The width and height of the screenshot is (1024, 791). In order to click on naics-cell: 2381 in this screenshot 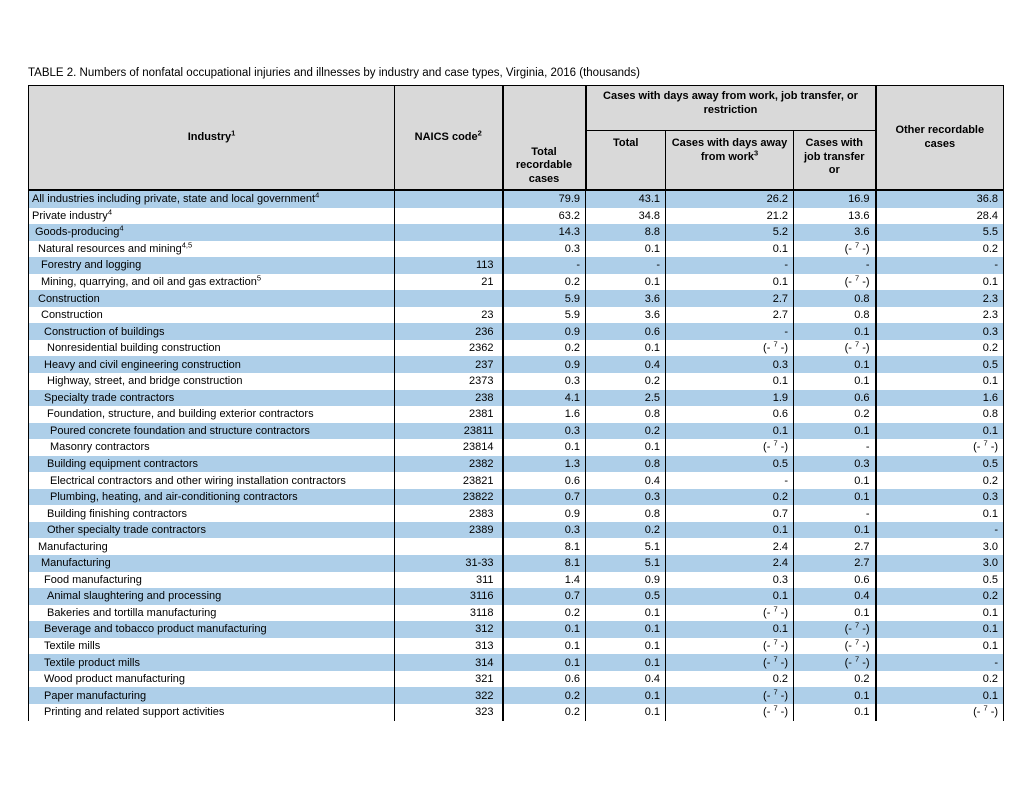, I will do `click(448, 414)`.